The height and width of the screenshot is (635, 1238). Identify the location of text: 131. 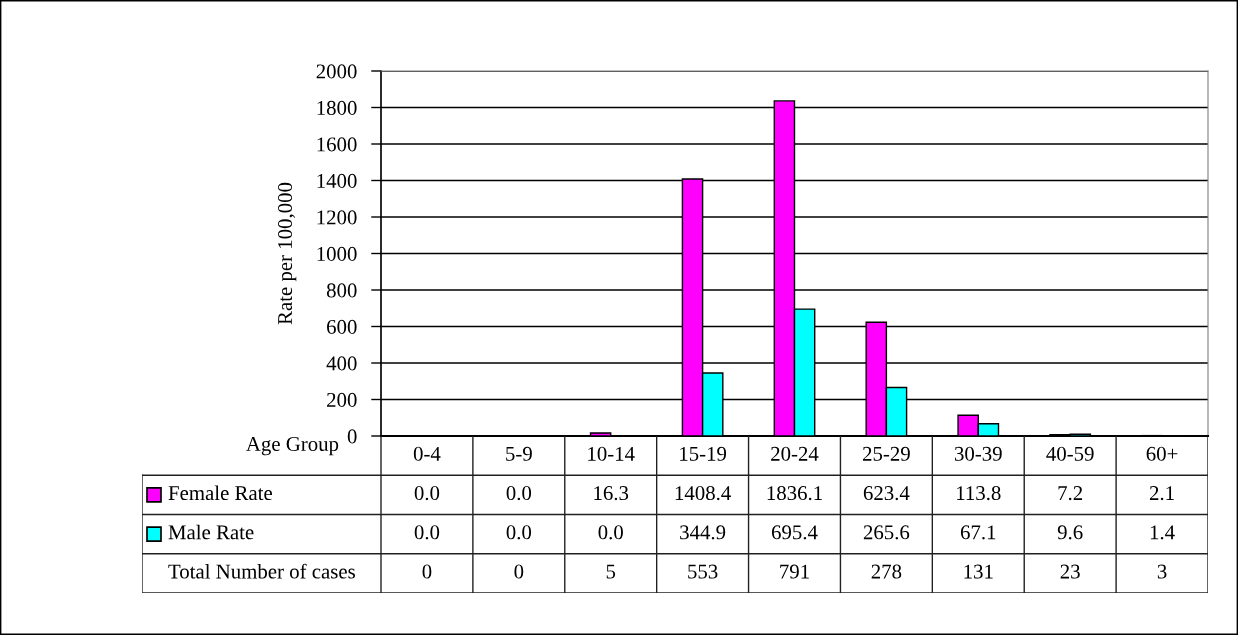
(978, 571).